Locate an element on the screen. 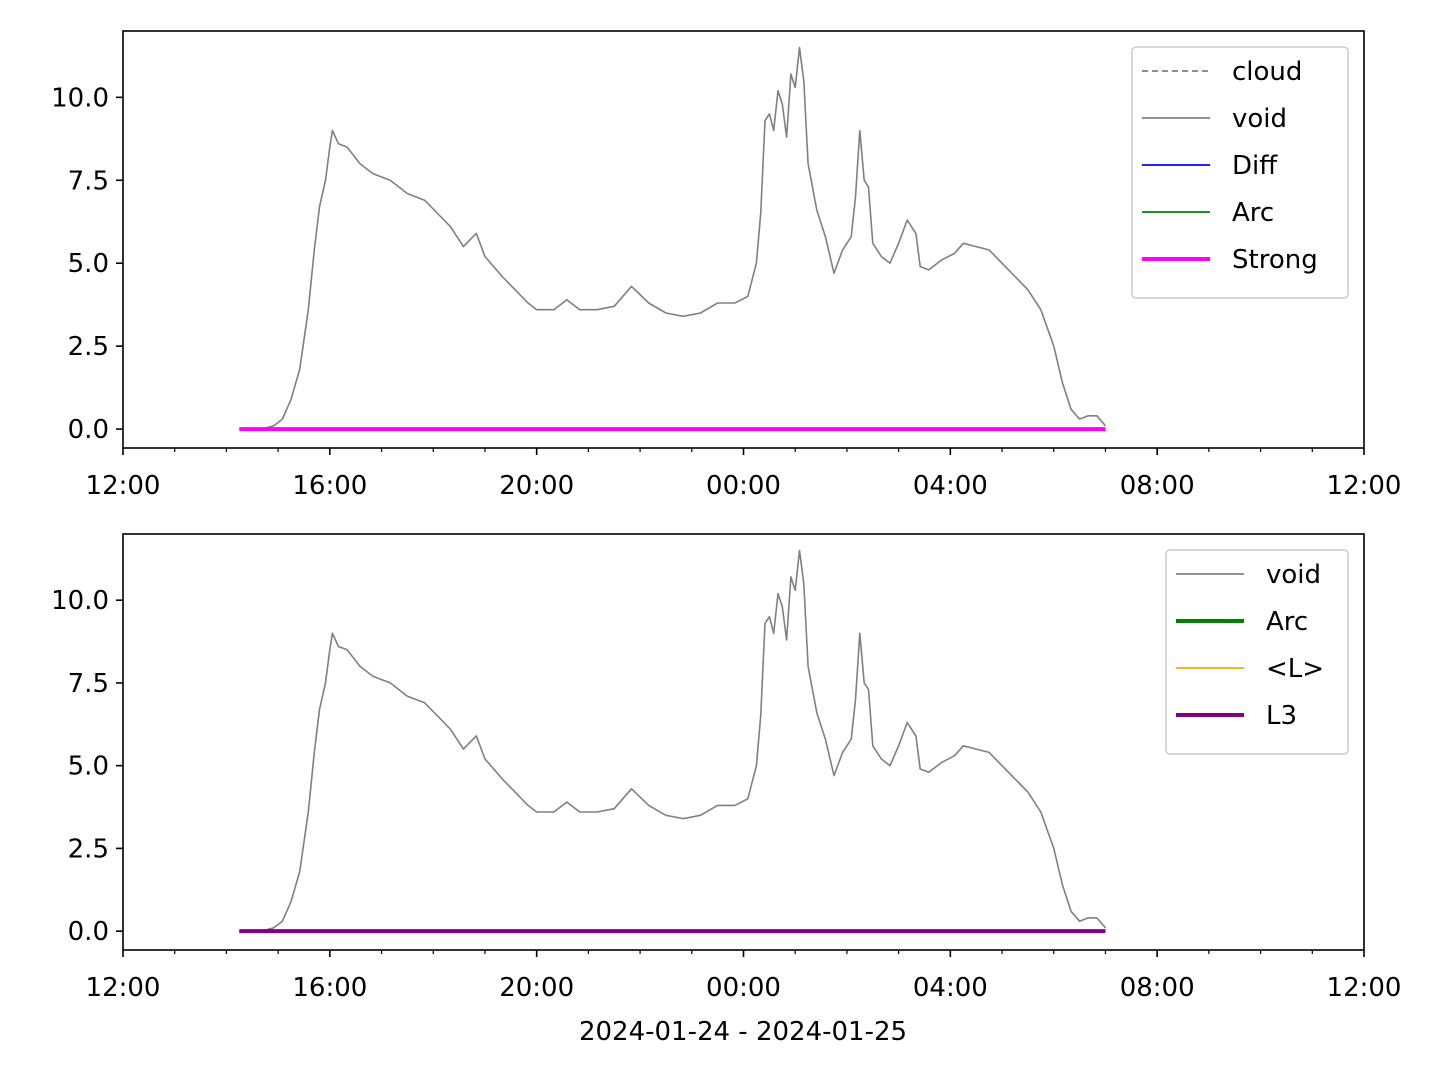 Image resolution: width=1440 pixels, height=1080 pixels. legend-label: cloud is located at coordinates (1267, 72).